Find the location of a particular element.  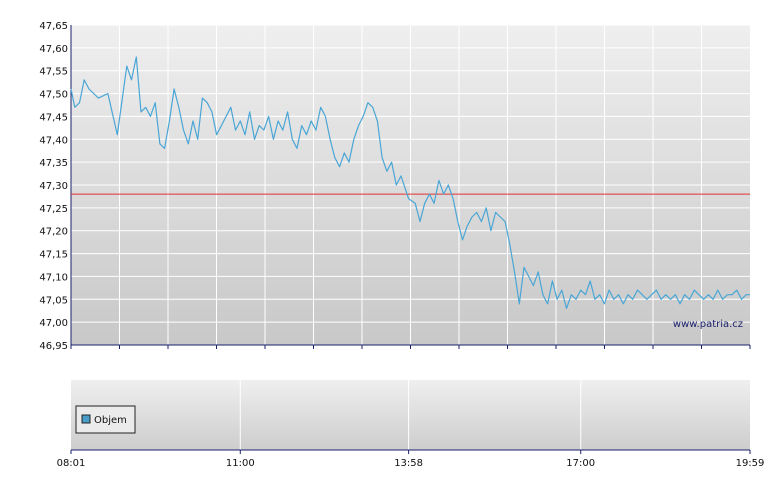

y-tick-label: 47,05 is located at coordinates (53, 300).